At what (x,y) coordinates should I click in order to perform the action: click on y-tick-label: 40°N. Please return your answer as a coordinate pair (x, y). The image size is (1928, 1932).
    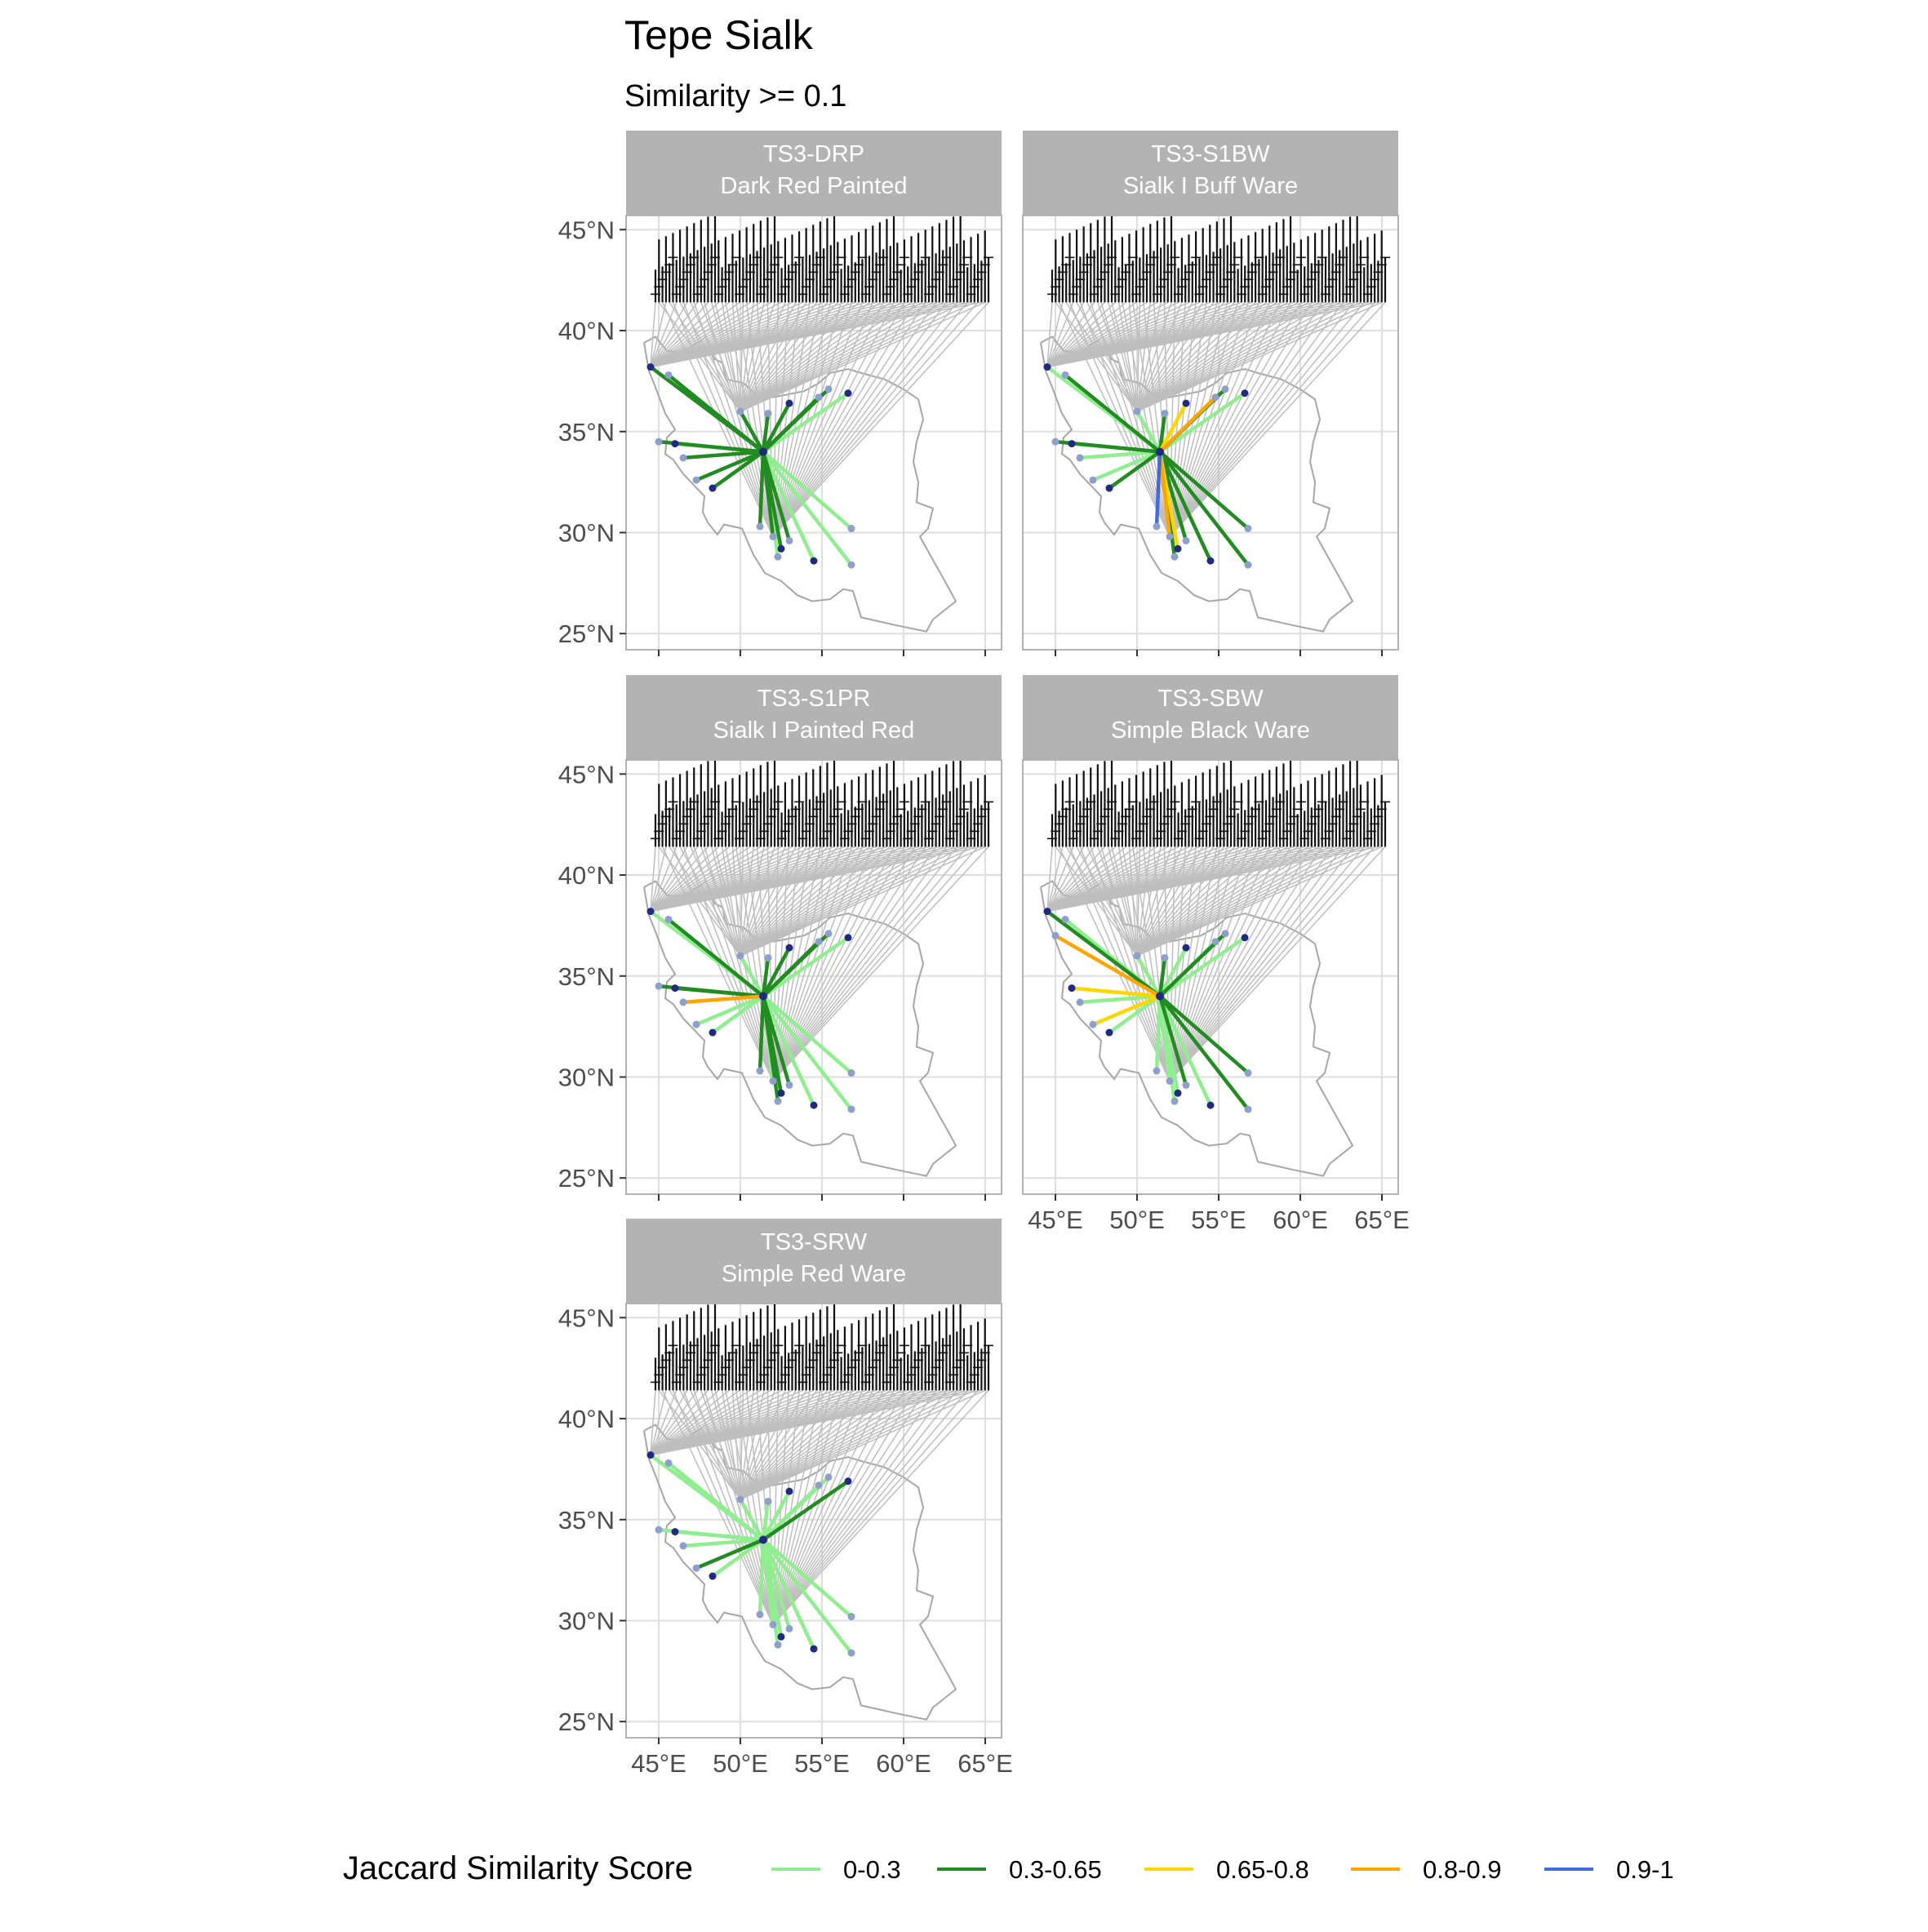
    Looking at the image, I should click on (586, 1419).